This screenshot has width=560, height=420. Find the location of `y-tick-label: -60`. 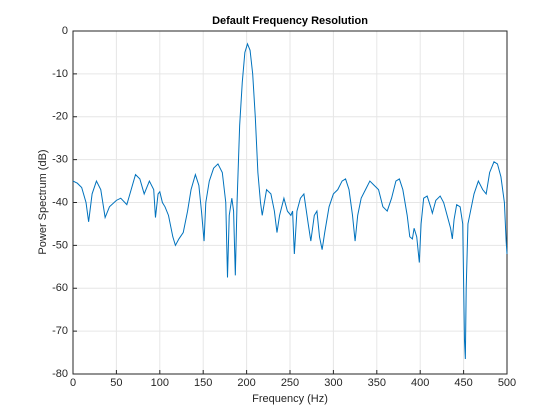

y-tick-label: -60 is located at coordinates (60, 288).